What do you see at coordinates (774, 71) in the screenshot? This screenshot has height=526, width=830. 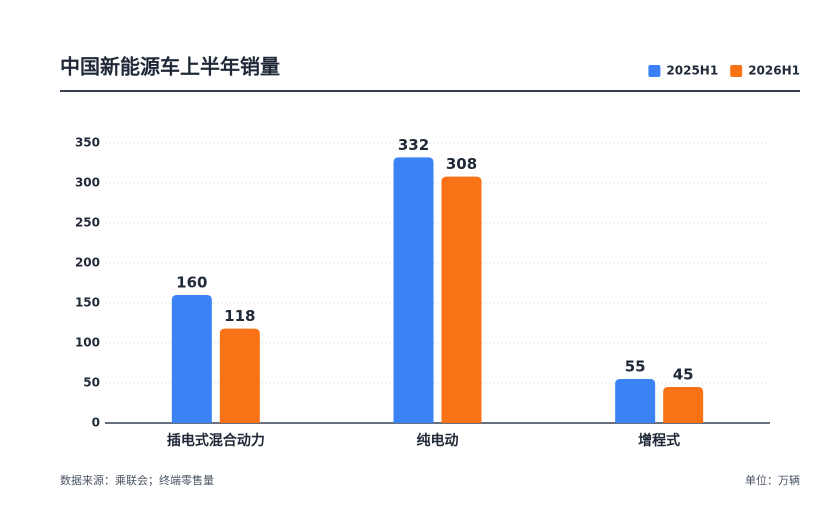 I see `legend-label: 2026H1` at bounding box center [774, 71].